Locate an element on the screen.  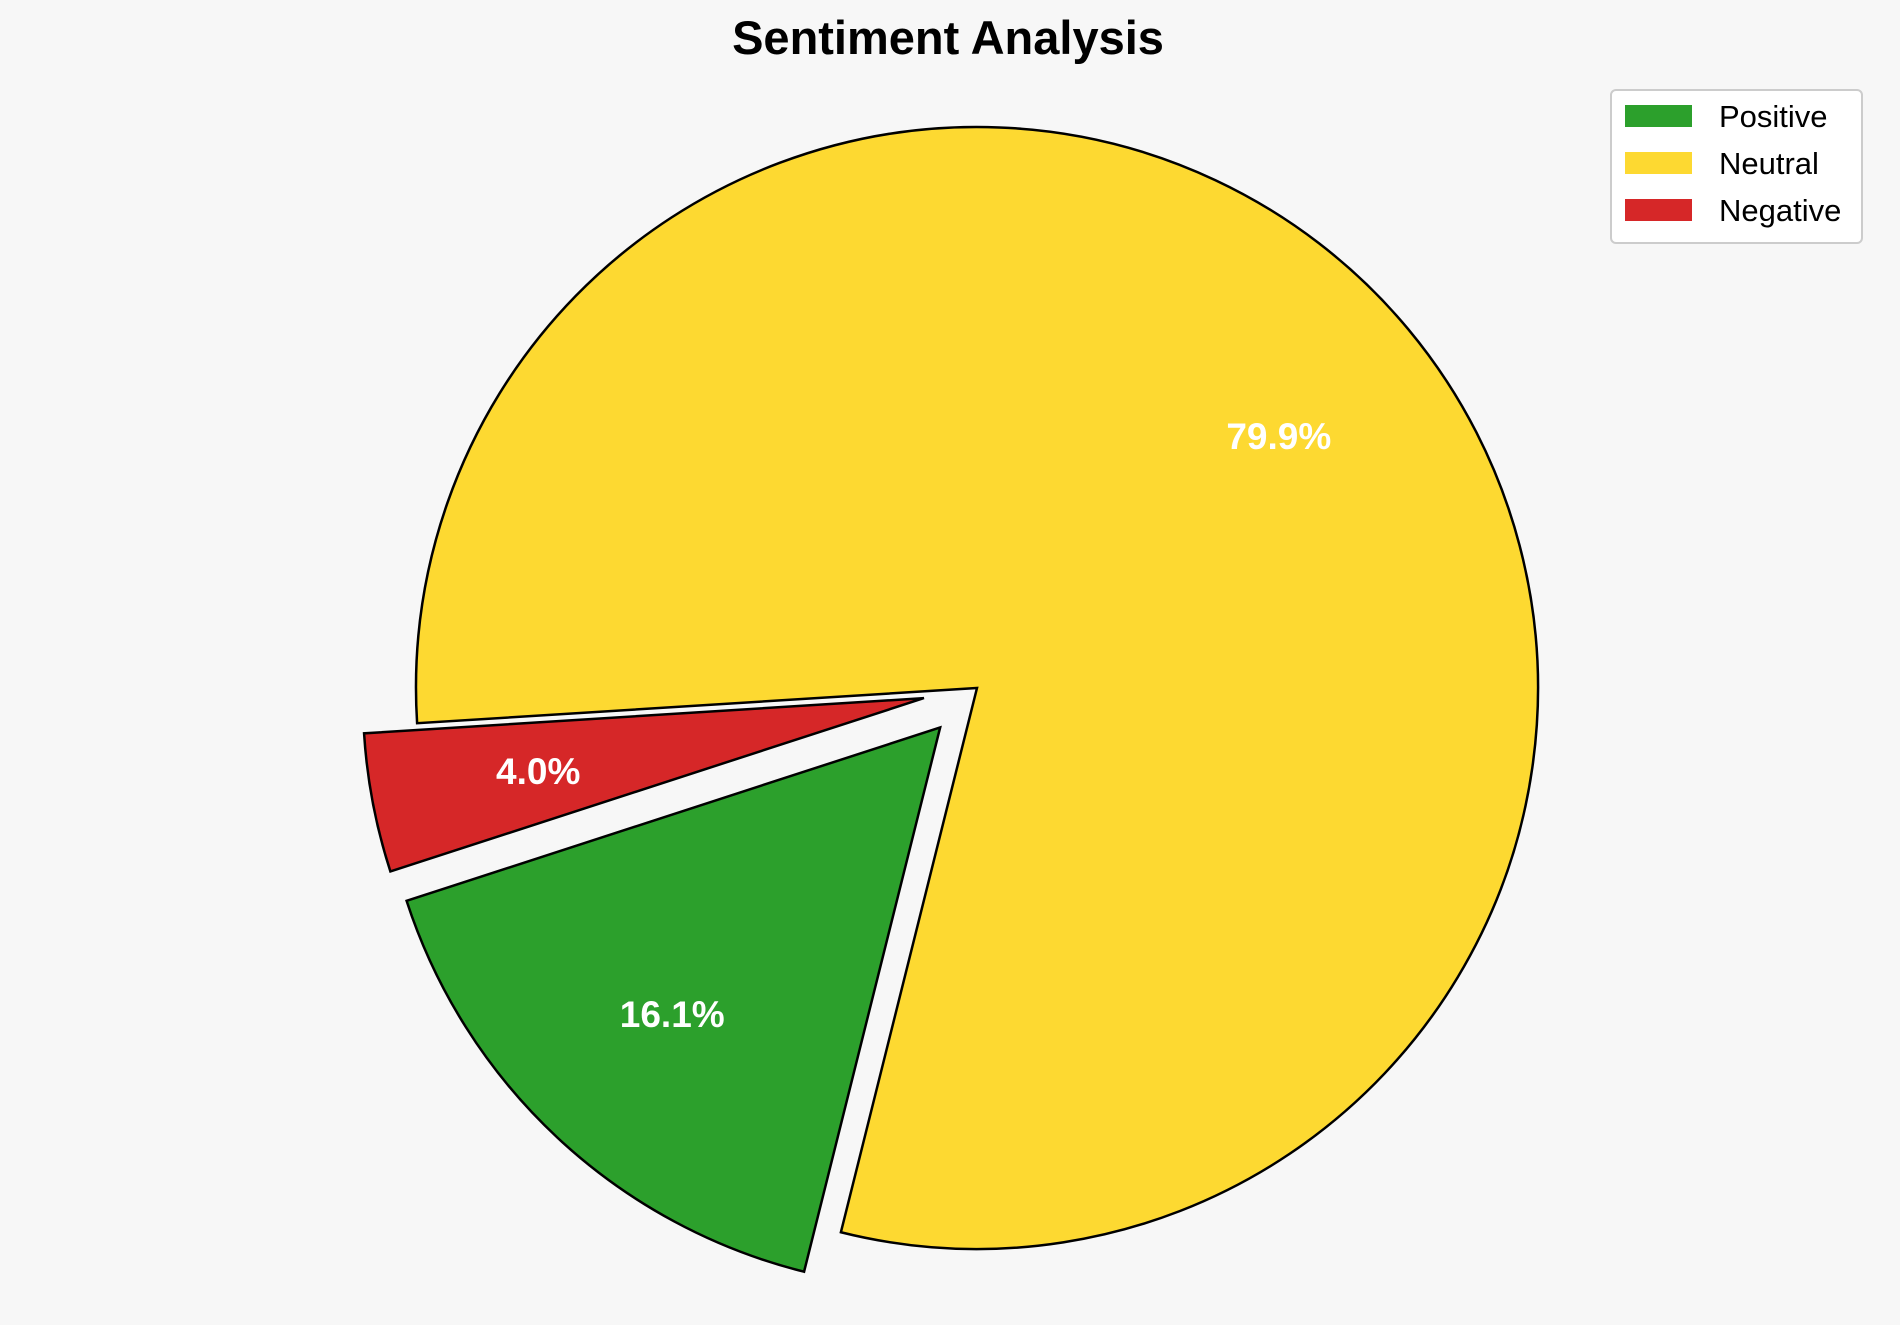
legend-label-neutral: Neutral is located at coordinates (1769, 163).